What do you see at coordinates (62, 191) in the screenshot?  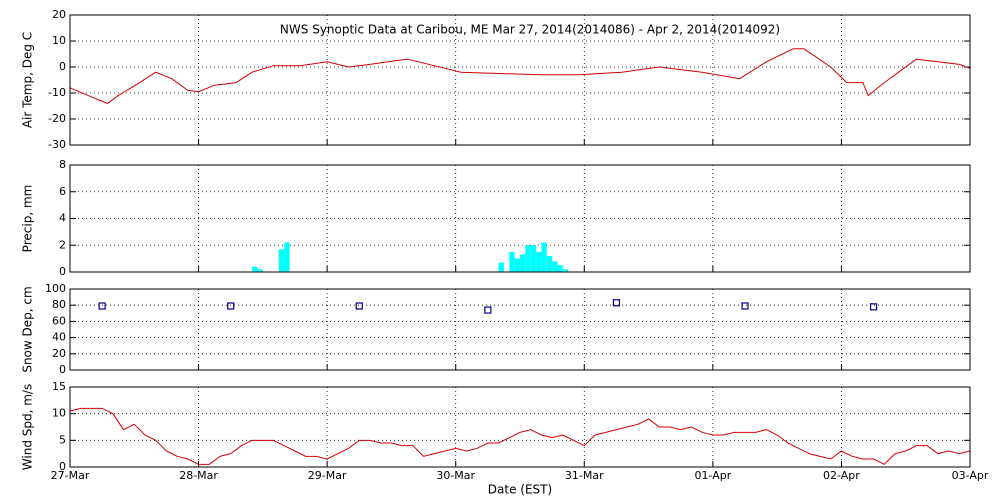 I see `y-tick-label: 6` at bounding box center [62, 191].